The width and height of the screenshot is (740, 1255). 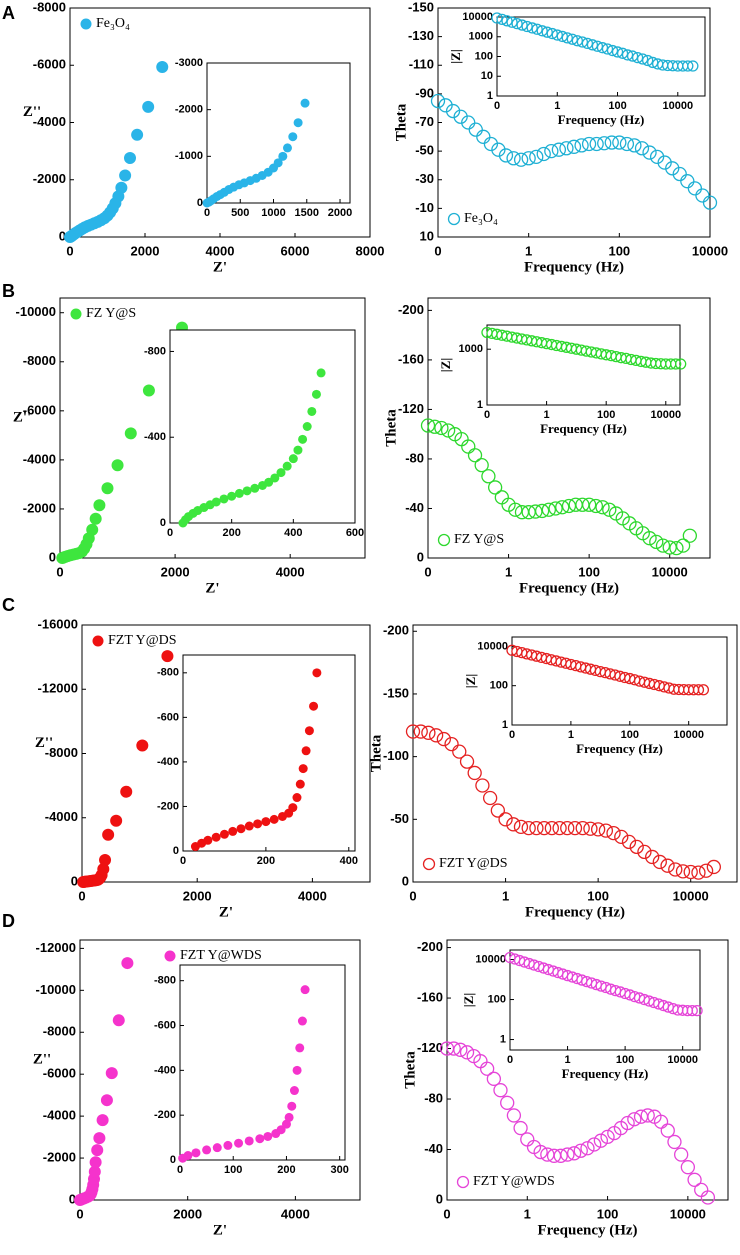 I want to click on x-tick-label: 200, so click(x=286, y=1170).